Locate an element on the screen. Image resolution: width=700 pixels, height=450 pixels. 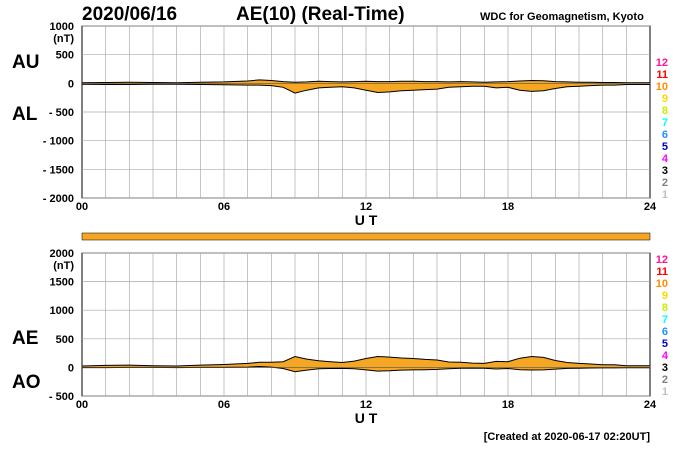
top-xlabel: U T is located at coordinates (366, 220).